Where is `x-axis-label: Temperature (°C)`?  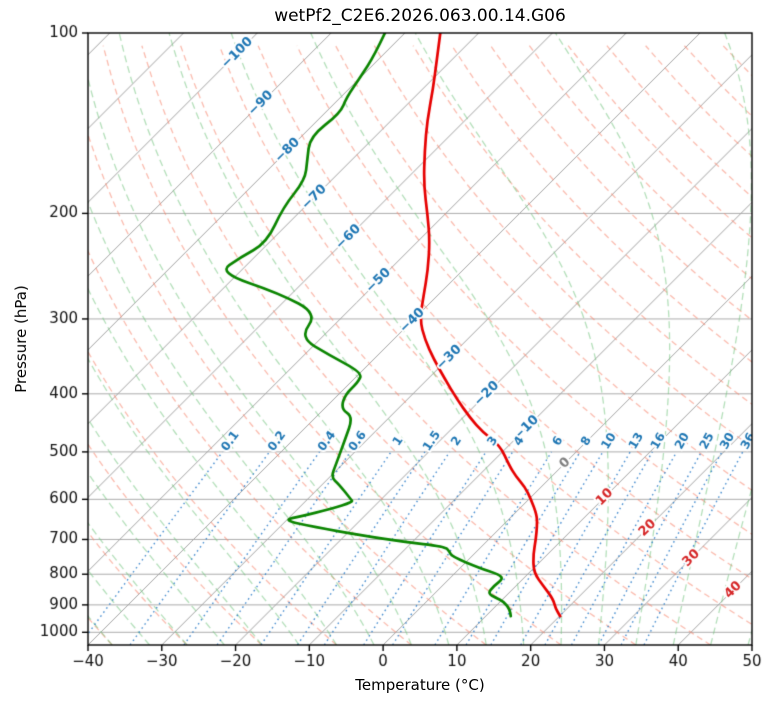 x-axis-label: Temperature (°C) is located at coordinates (420, 685).